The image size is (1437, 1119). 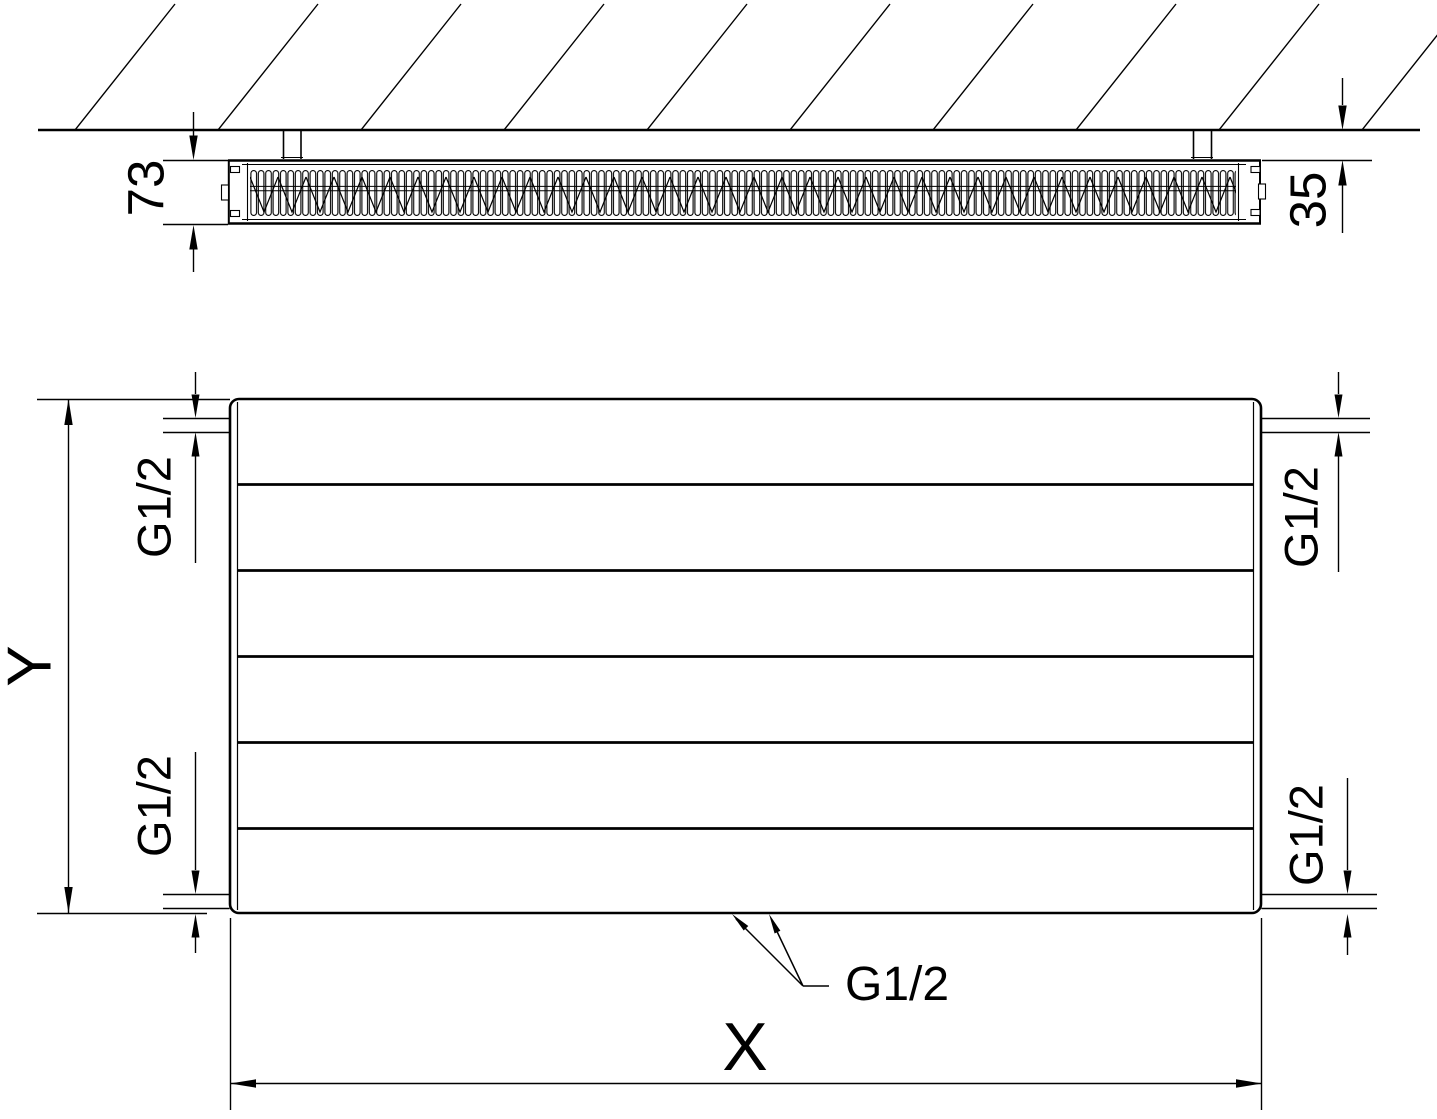 I want to click on convector-fins, so click(x=743, y=193).